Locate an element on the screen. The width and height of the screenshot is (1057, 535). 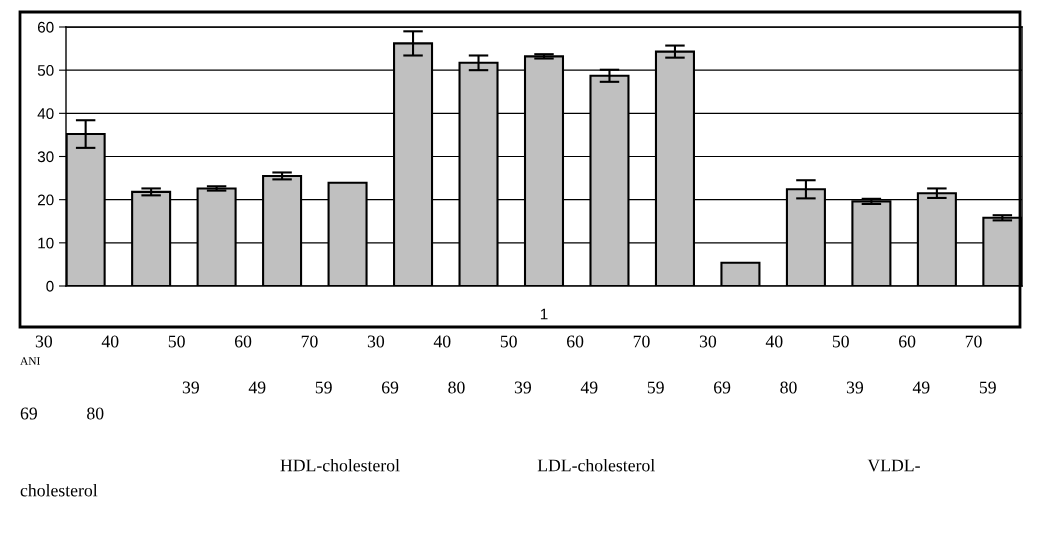
text: cholesterol is located at coordinates (59, 490).